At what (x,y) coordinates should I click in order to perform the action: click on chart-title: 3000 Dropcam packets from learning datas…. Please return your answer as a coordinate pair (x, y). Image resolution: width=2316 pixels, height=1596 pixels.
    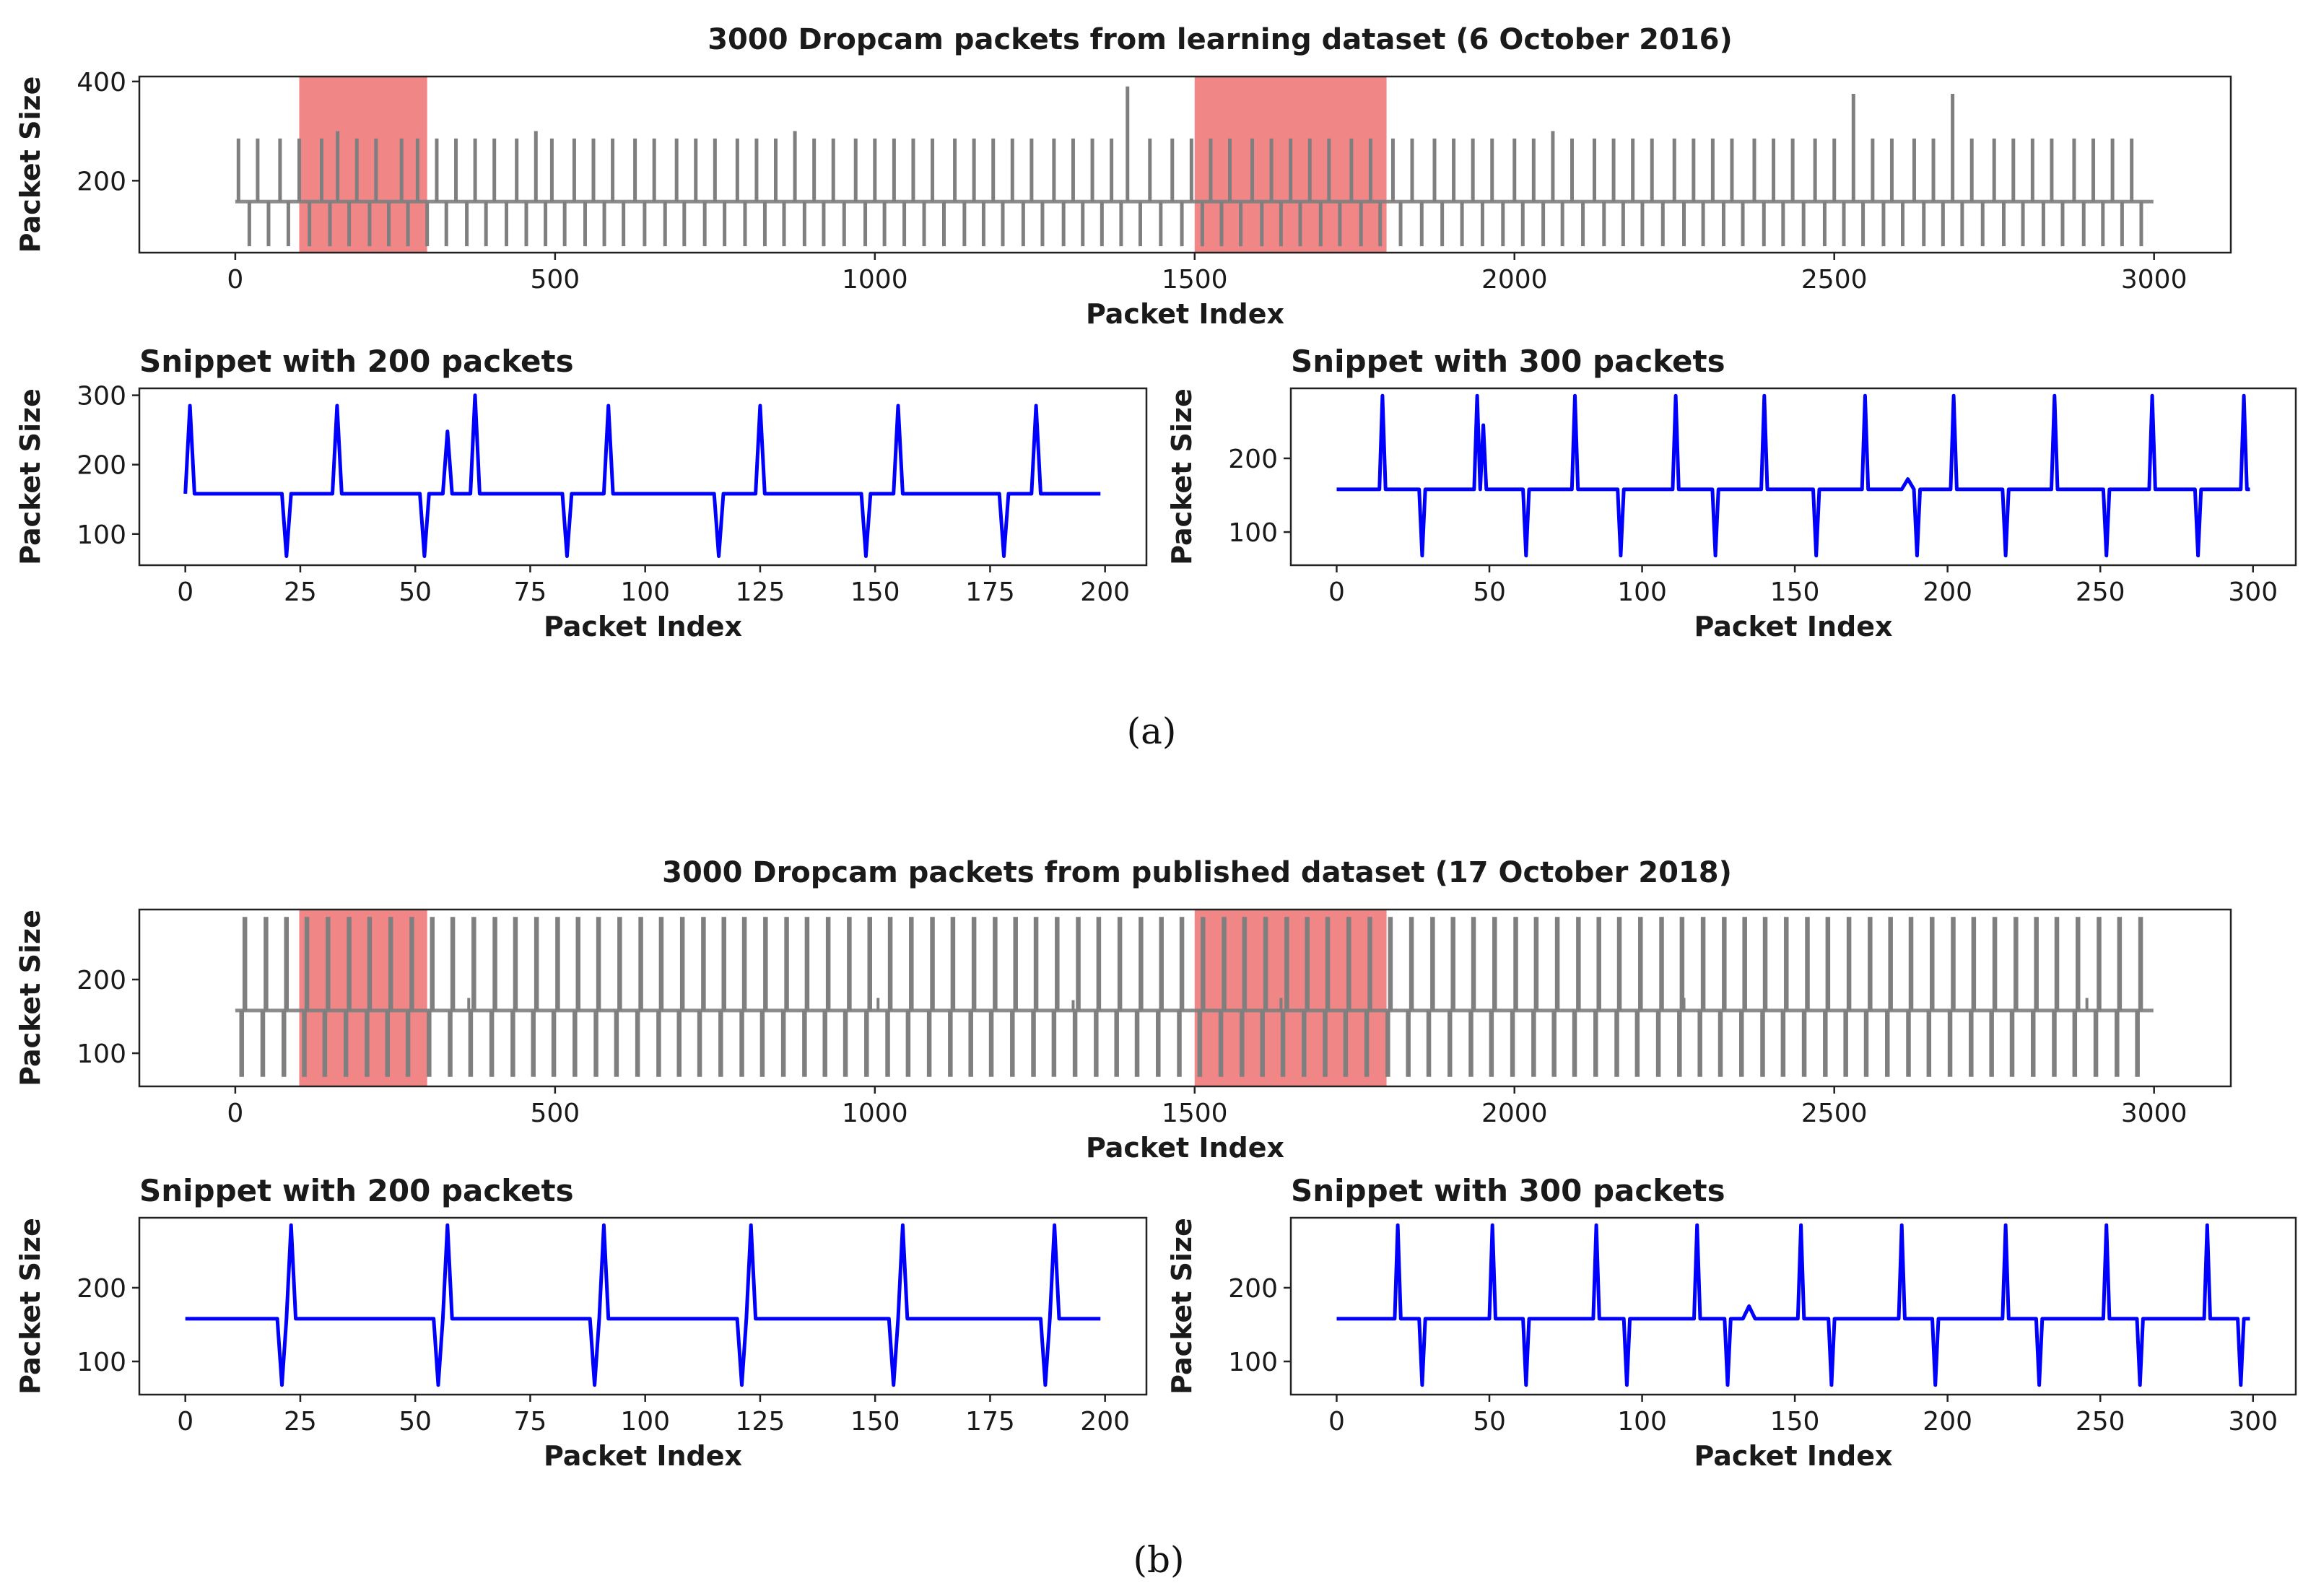
    Looking at the image, I should click on (1221, 40).